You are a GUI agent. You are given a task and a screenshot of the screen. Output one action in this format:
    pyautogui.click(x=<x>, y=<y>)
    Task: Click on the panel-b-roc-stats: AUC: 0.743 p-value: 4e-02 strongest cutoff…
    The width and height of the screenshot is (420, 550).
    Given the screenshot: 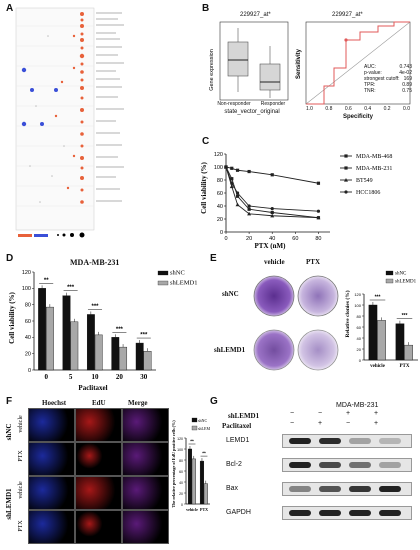 What is the action you would take?
    pyautogui.click(x=388, y=79)
    